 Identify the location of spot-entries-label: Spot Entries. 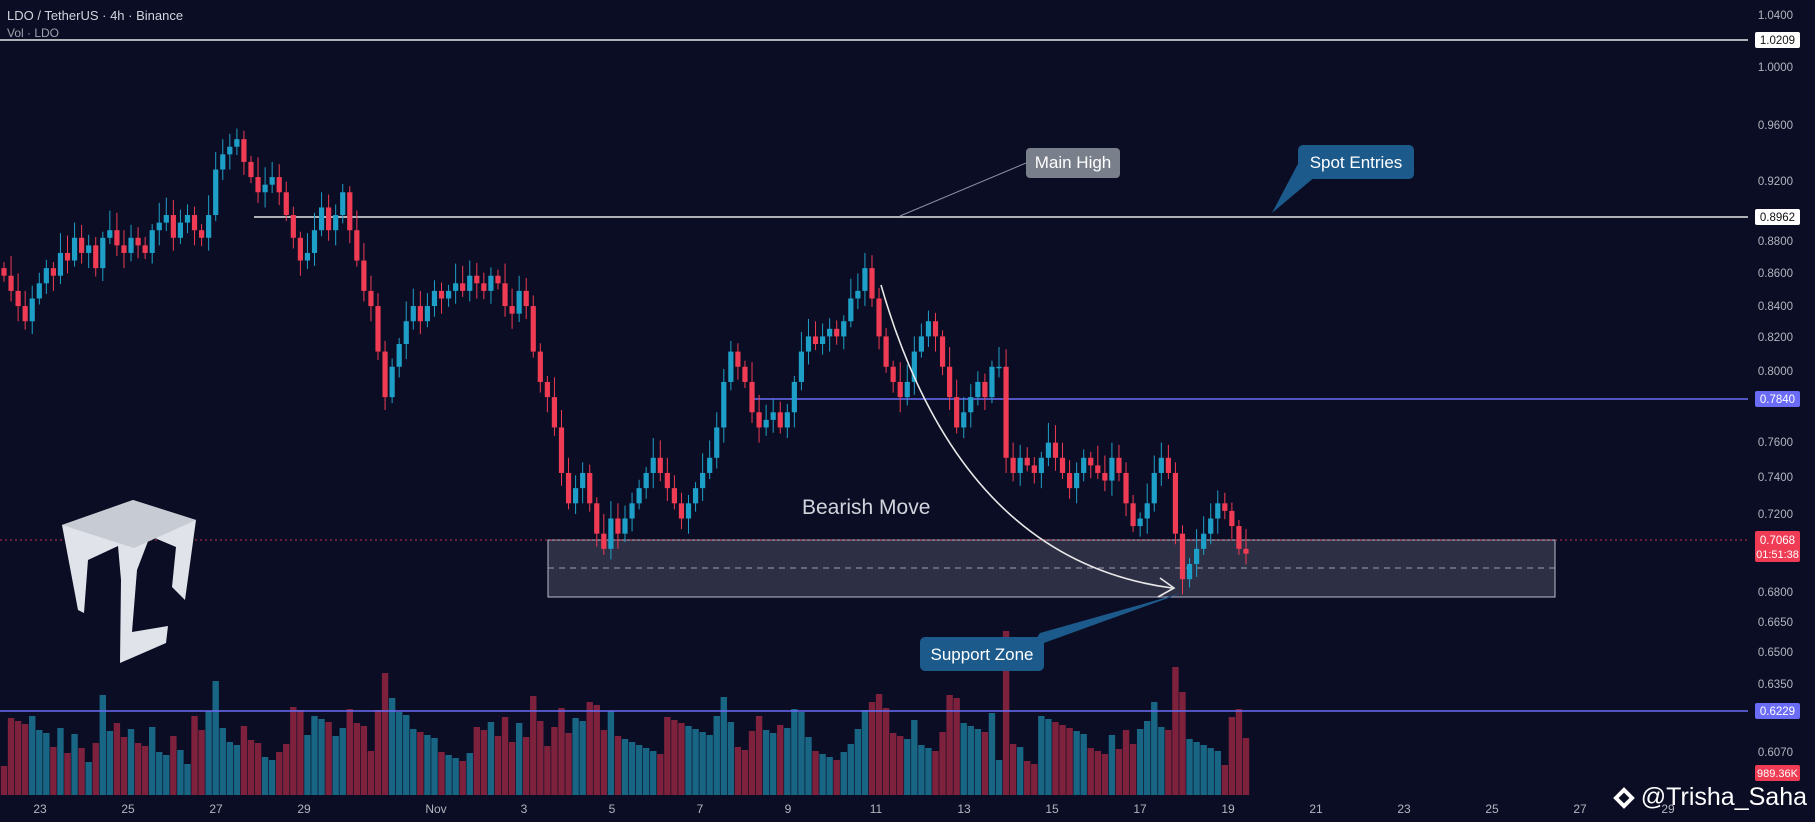
(1356, 162).